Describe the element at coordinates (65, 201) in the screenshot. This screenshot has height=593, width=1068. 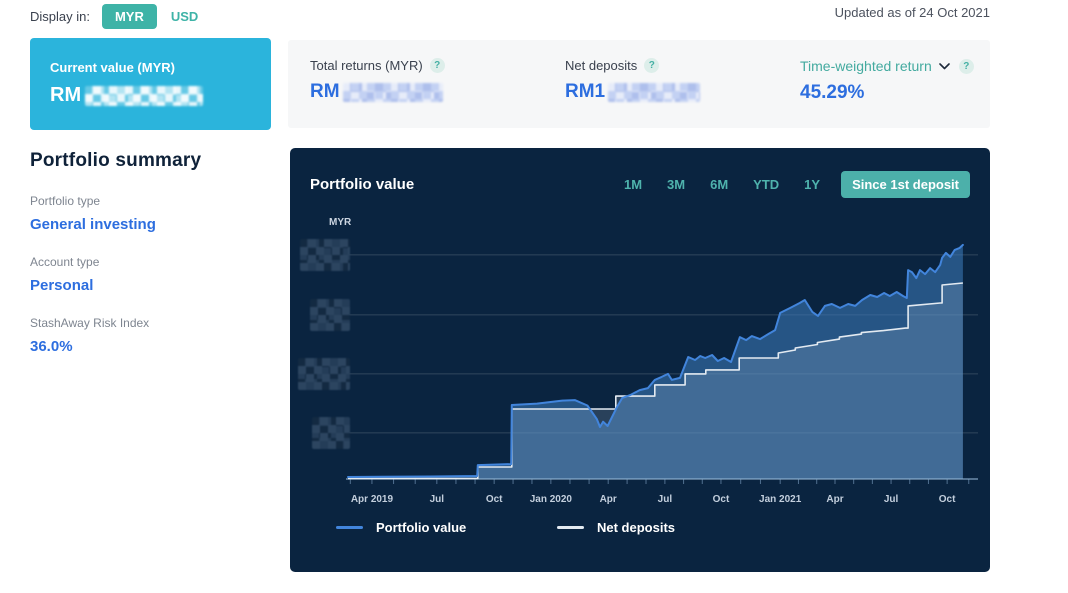
I see `portfolio-type-label: Portfolio type` at that location.